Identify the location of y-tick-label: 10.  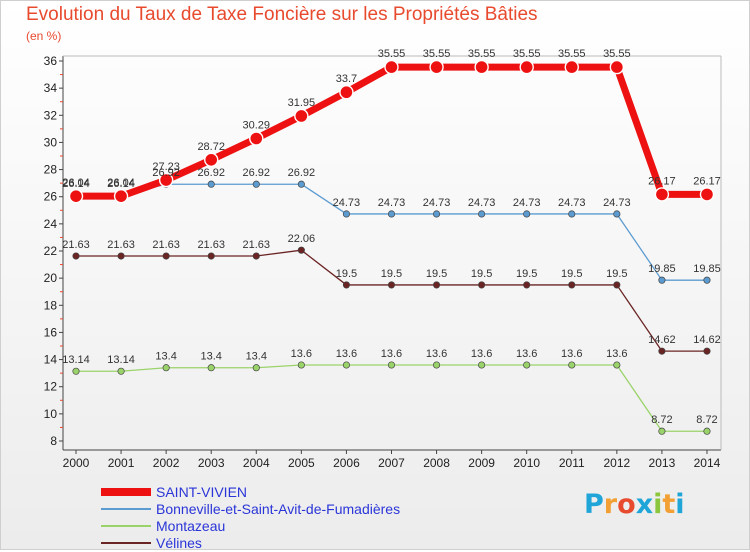
(51, 414).